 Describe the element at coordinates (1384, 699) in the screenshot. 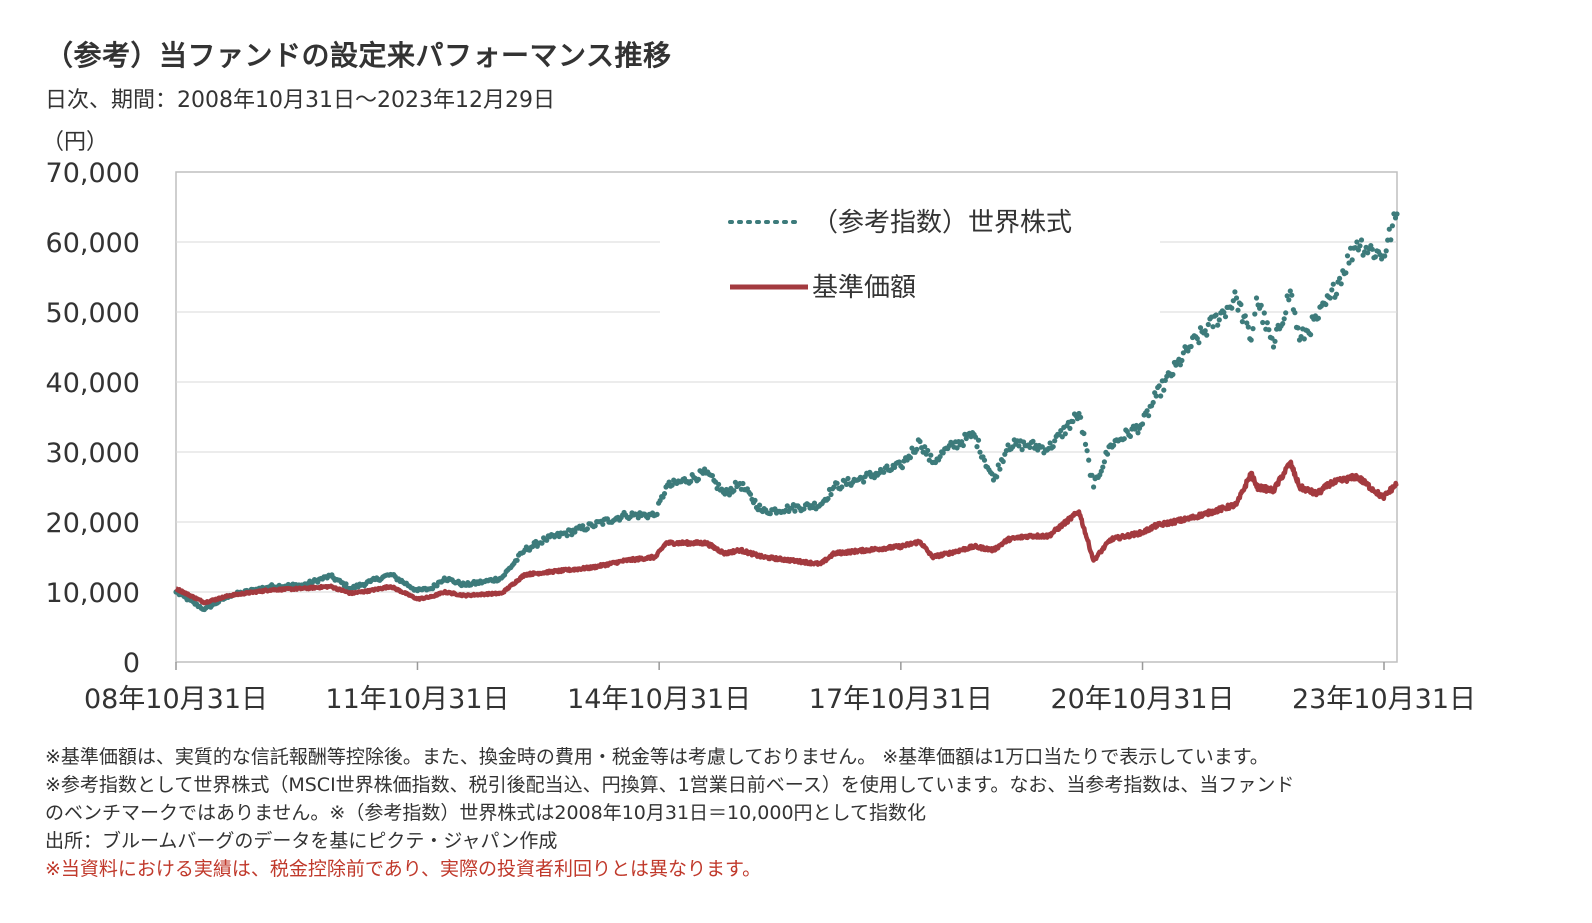

I see `x-tick-label: 23年10月31日` at that location.